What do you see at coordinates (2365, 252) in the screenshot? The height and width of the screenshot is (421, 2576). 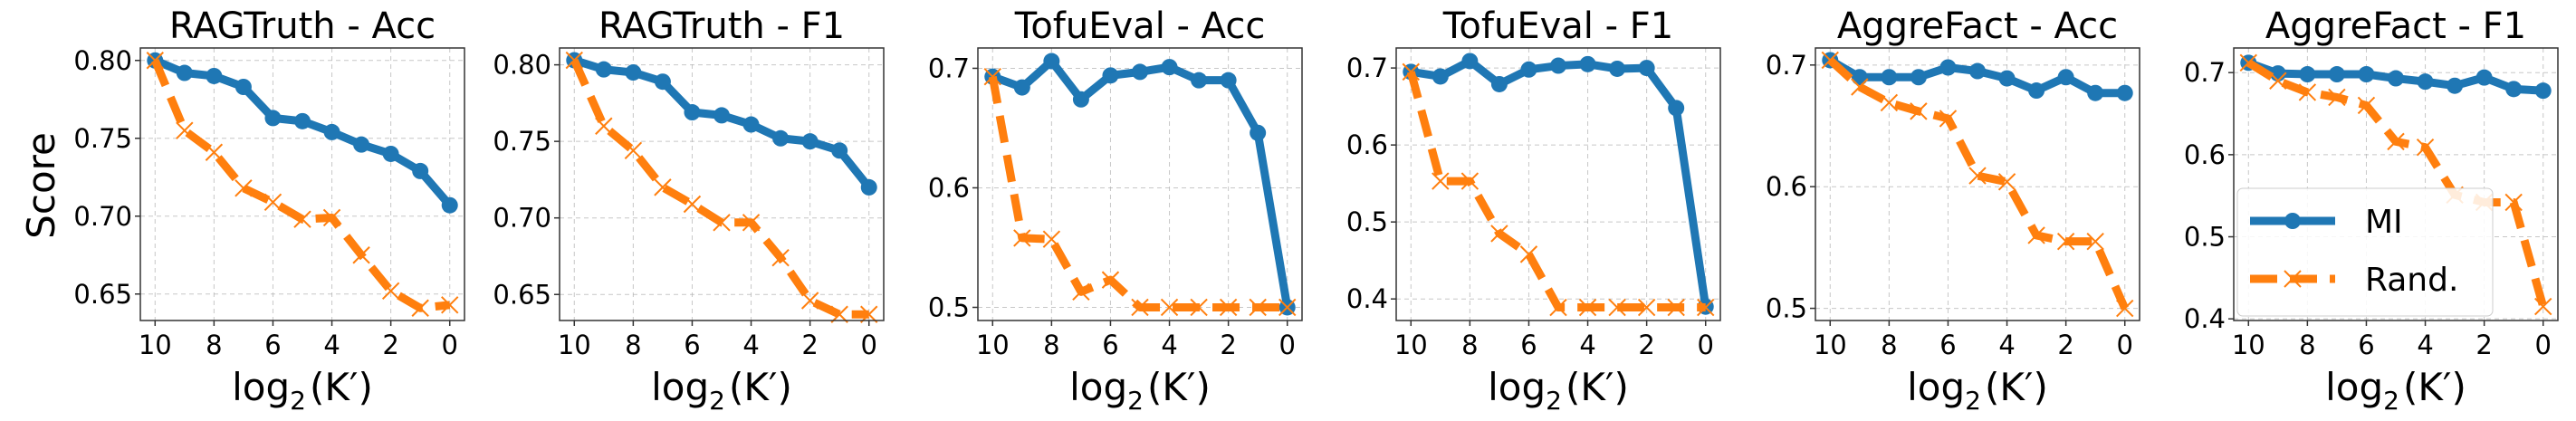 I see `legend: MI Rand.` at bounding box center [2365, 252].